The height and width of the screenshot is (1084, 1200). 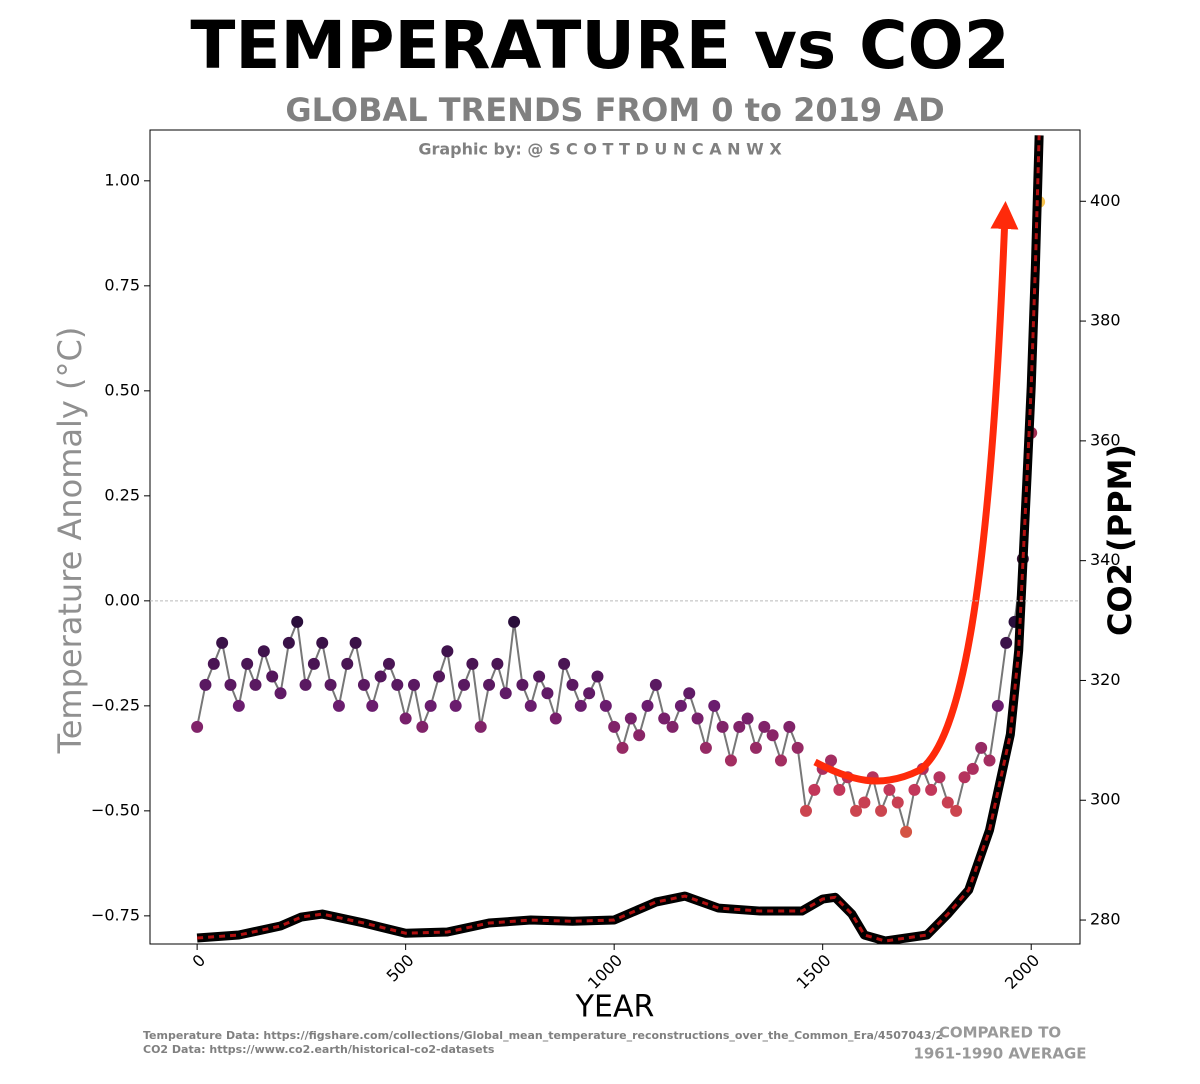 I want to click on y2-tick-label: 320, so click(x=1105, y=679).